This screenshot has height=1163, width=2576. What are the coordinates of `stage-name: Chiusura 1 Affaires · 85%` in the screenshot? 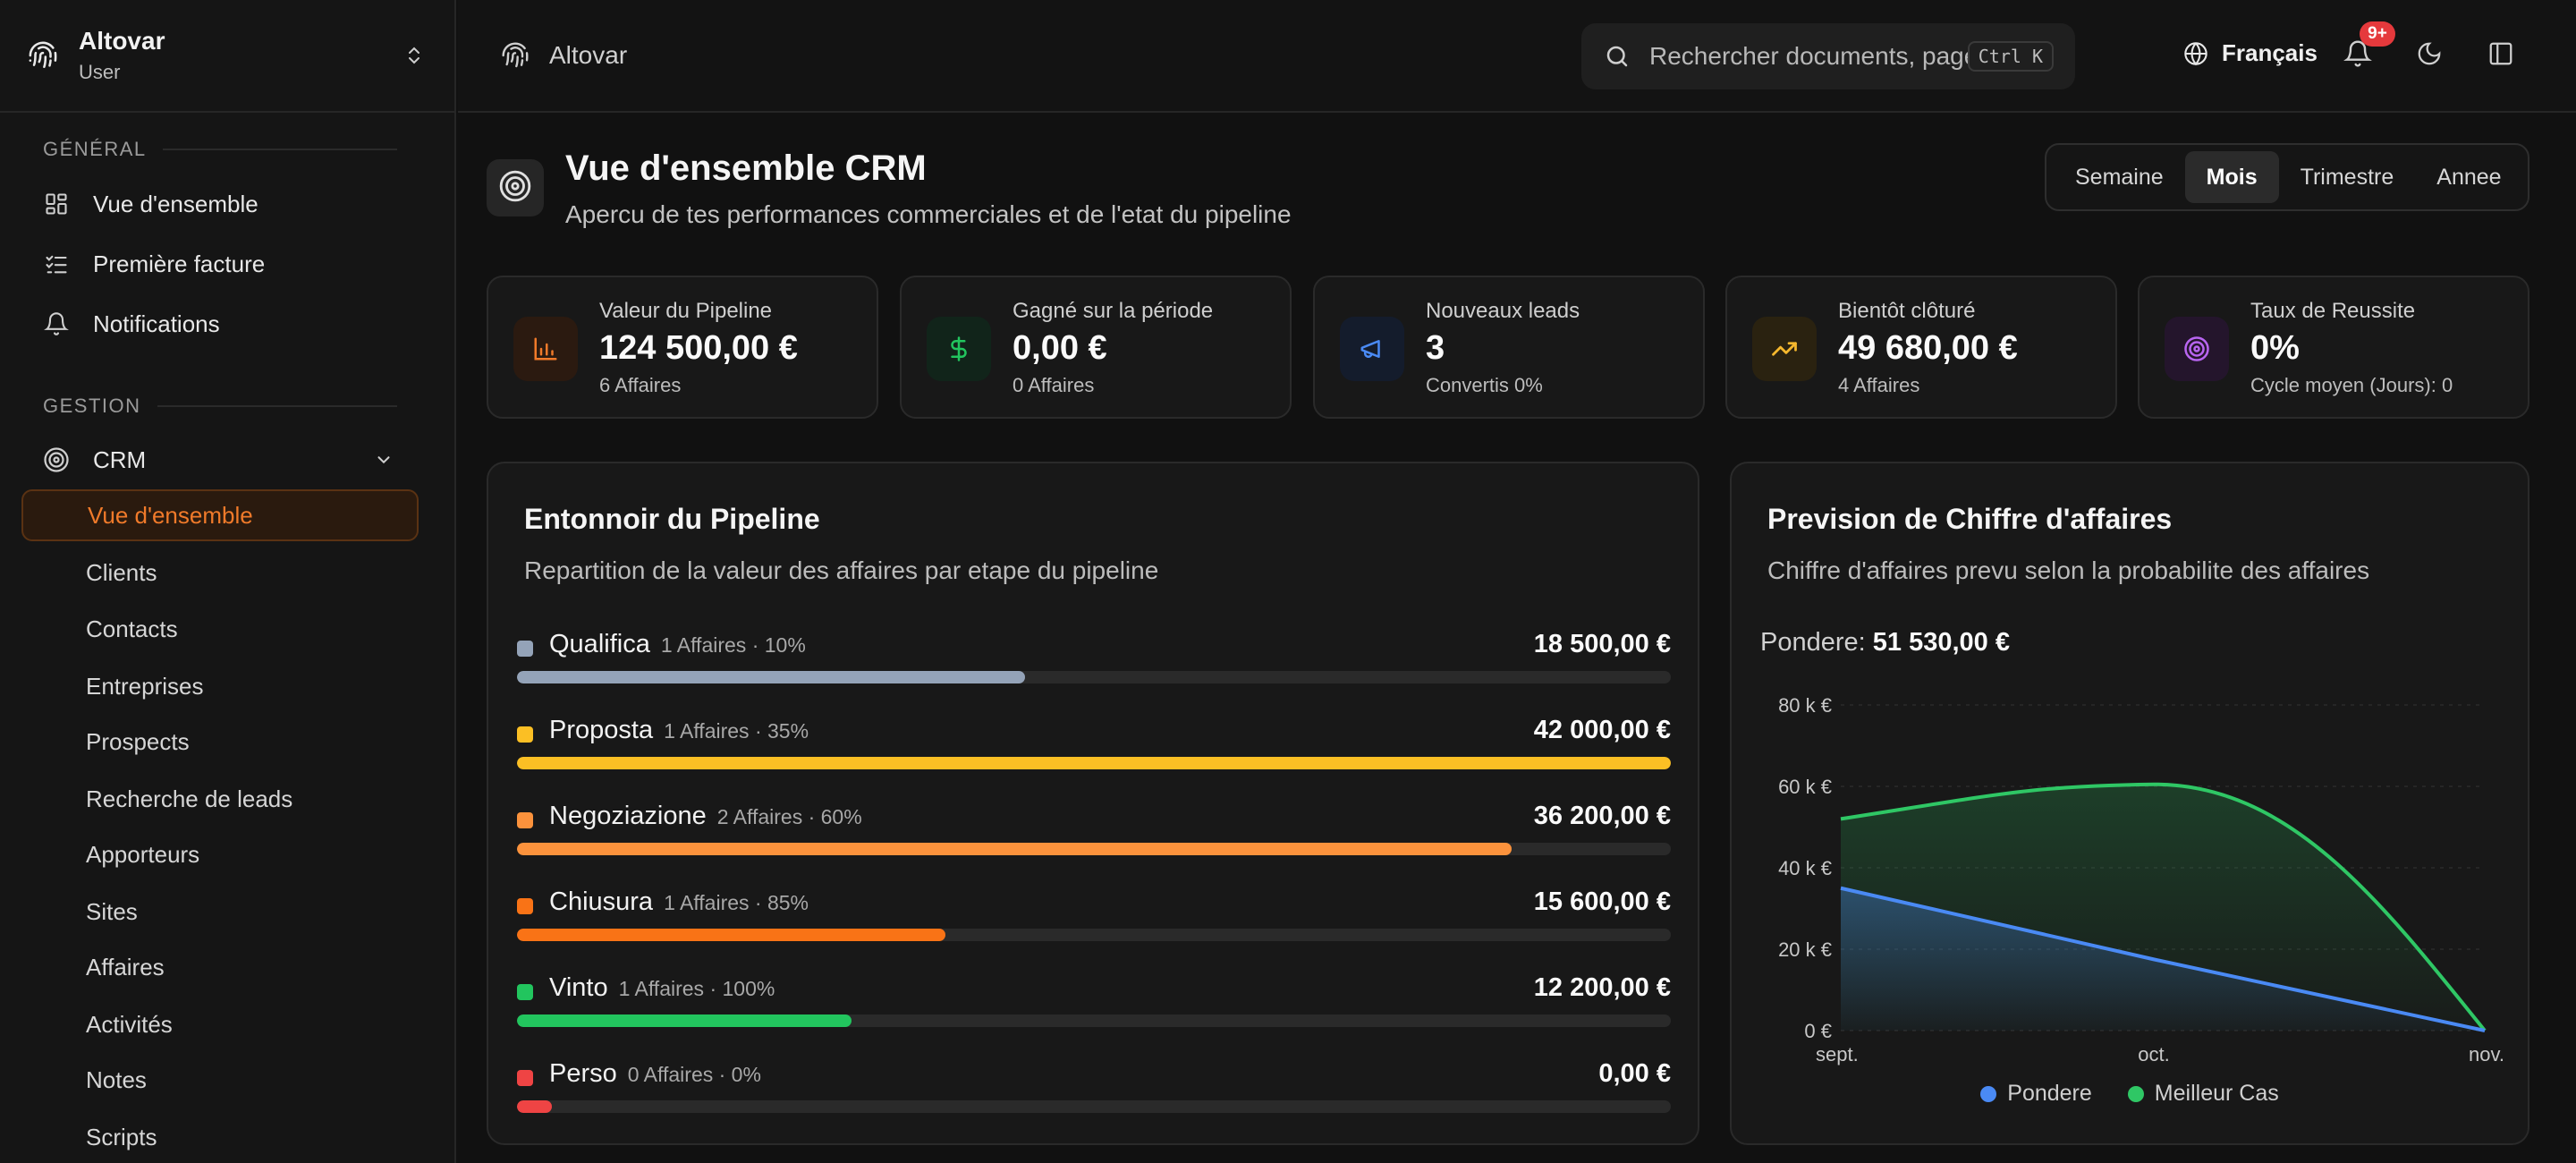 It's located at (679, 902).